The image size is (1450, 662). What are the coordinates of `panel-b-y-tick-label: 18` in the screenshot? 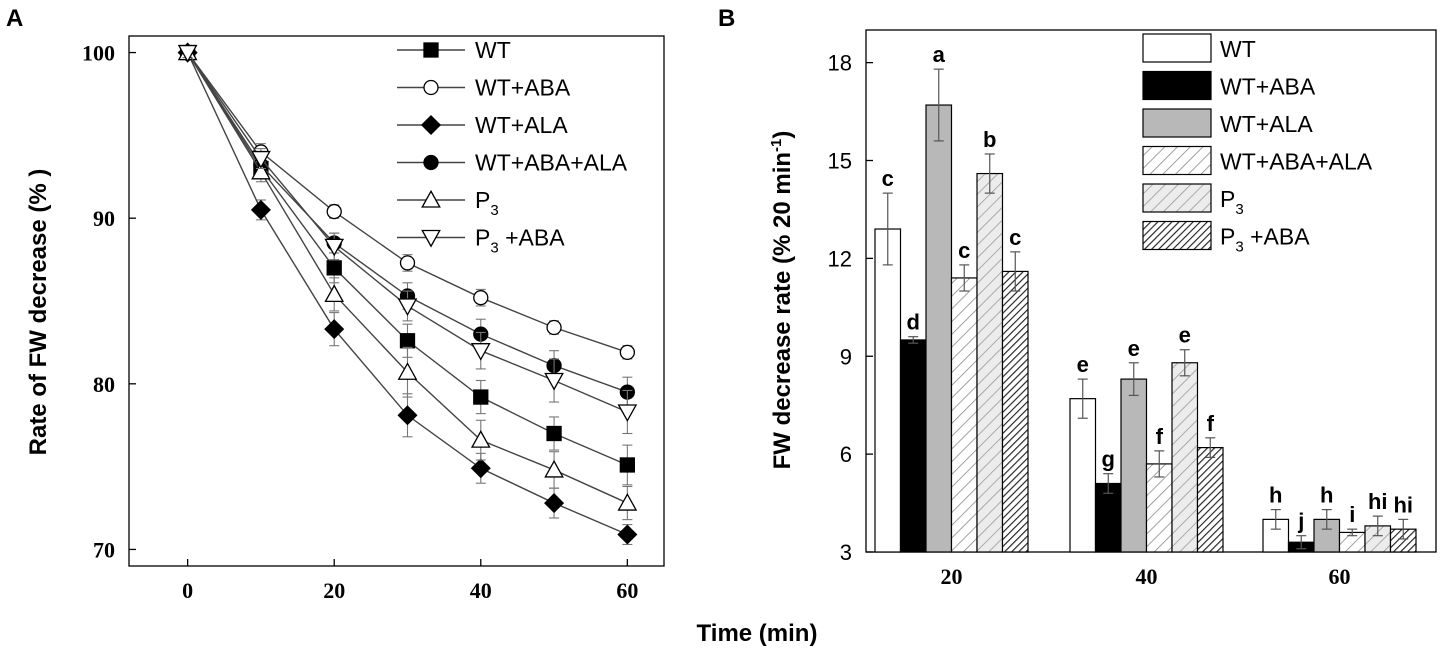 It's located at (840, 63).